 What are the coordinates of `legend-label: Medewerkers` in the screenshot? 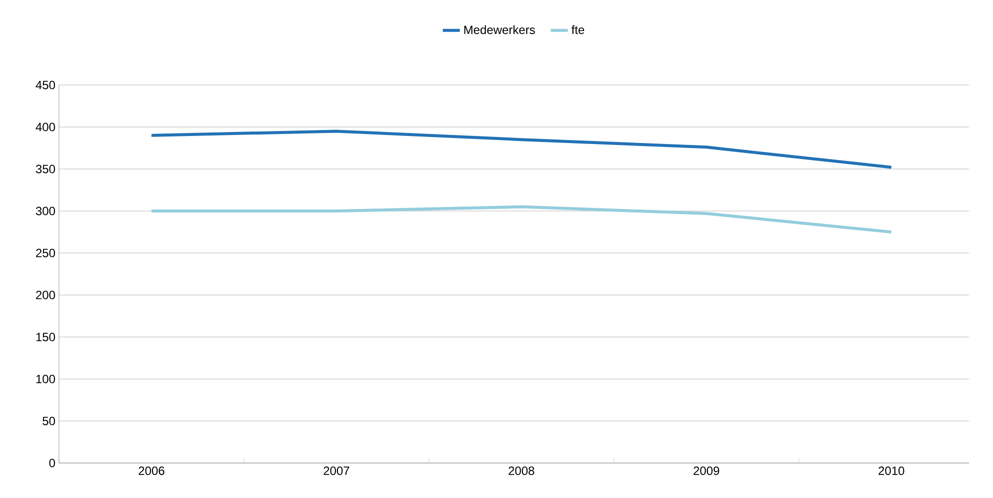 It's located at (499, 29).